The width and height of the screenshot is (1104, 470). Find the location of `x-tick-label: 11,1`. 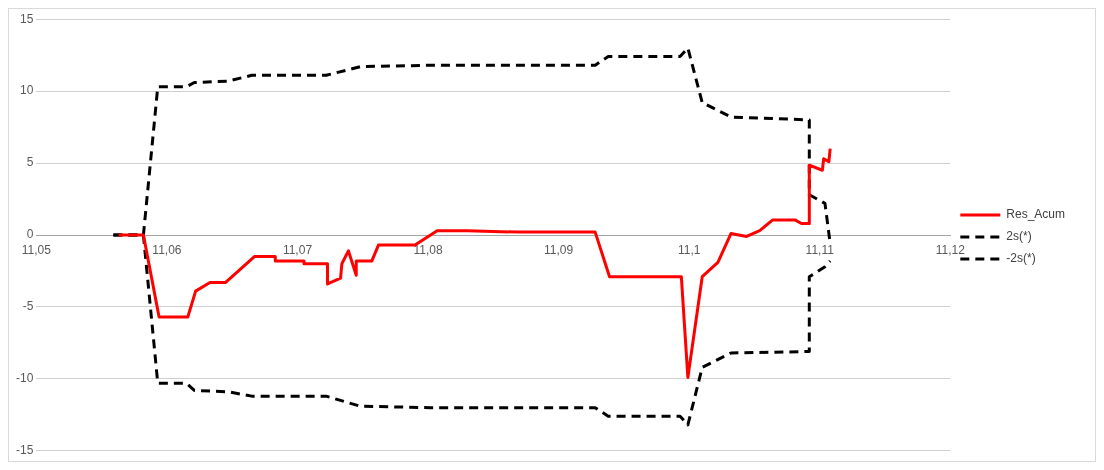

x-tick-label: 11,1 is located at coordinates (689, 249).